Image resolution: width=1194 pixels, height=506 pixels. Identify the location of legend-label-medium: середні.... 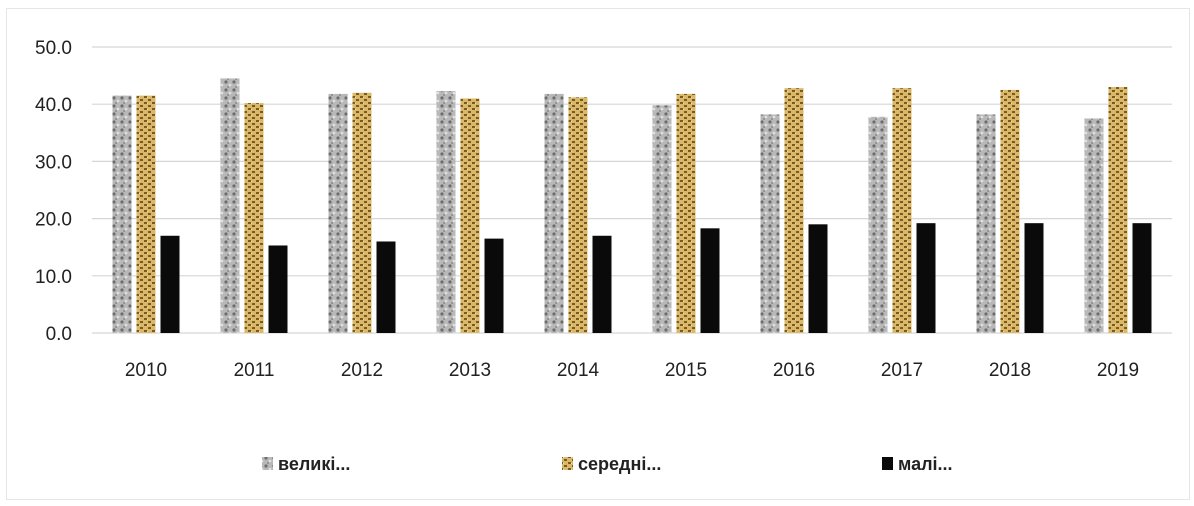
(619, 464).